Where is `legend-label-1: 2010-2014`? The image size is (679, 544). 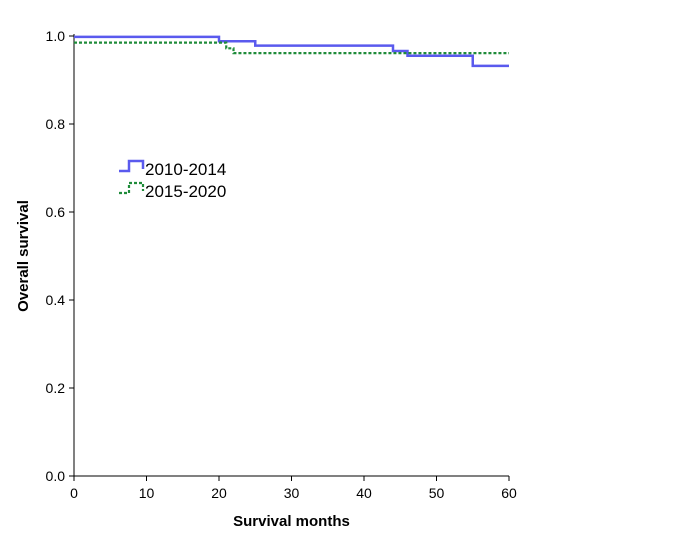
legend-label-1: 2010-2014 is located at coordinates (185, 169).